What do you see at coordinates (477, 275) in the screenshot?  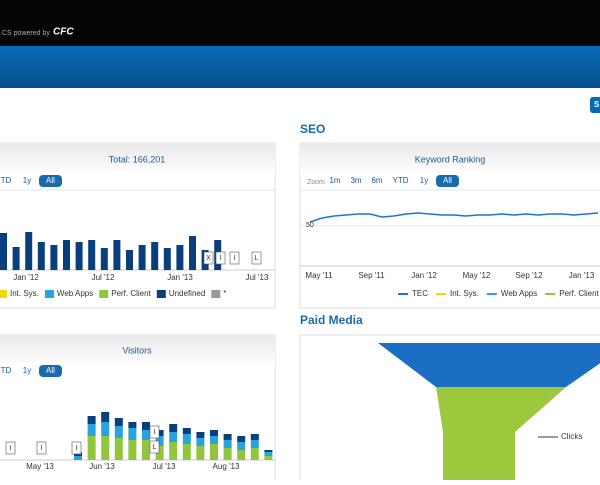 I see `x-tick-label: May '12` at bounding box center [477, 275].